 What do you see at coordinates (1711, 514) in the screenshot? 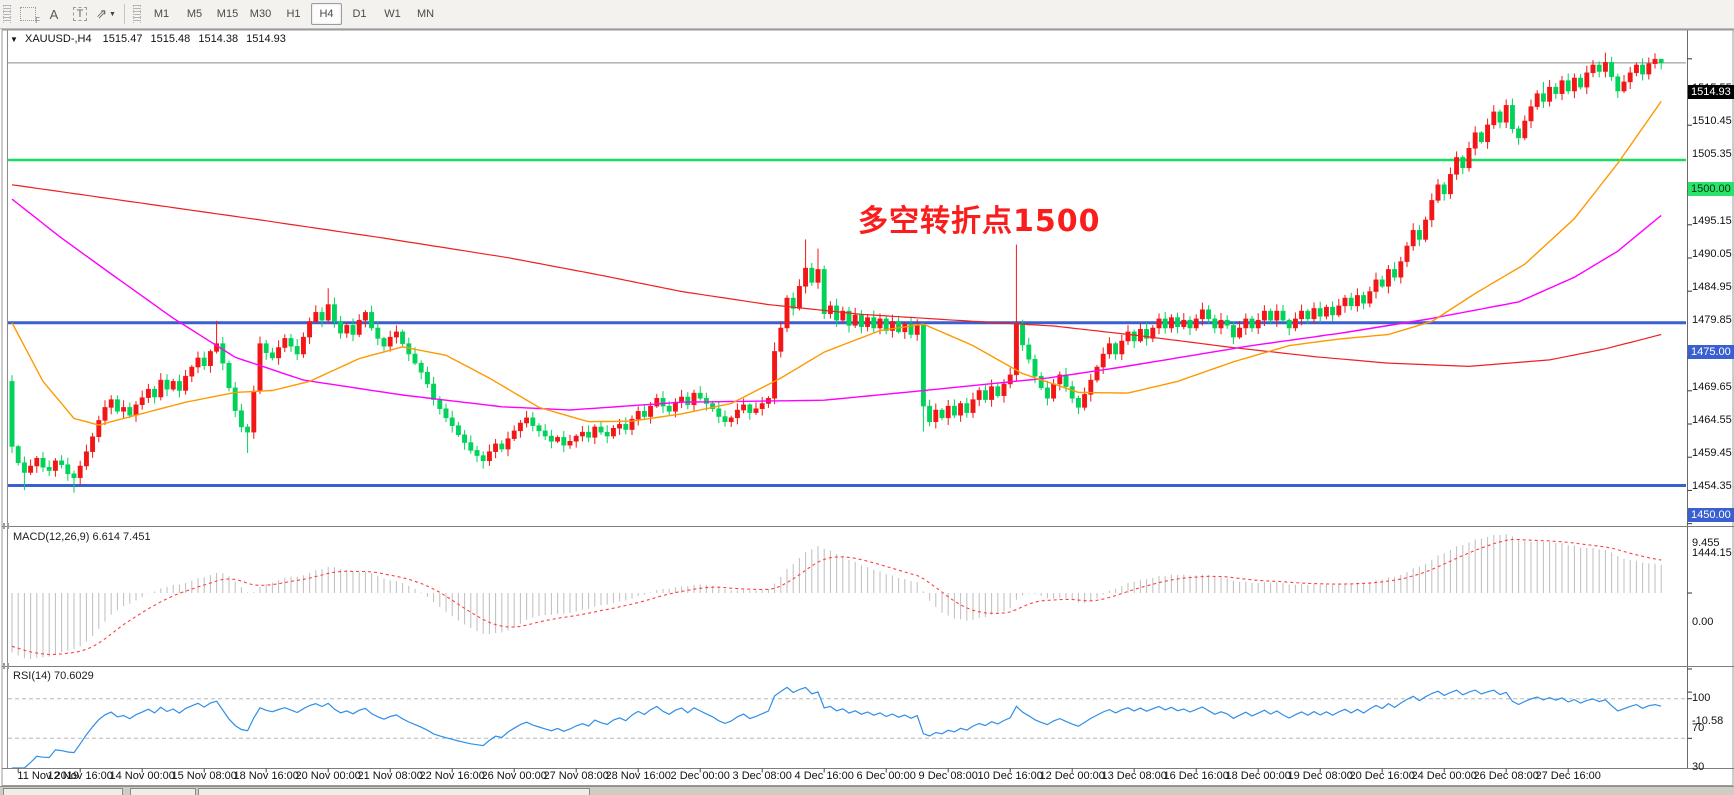
I see `level-price-badge: 1450.00` at bounding box center [1711, 514].